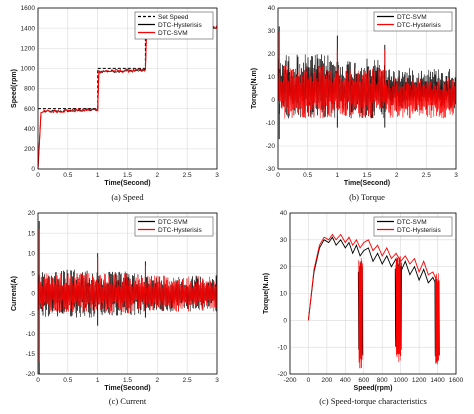  What do you see at coordinates (363, 380) in the screenshot?
I see `x-tick-label: 600` at bounding box center [363, 380].